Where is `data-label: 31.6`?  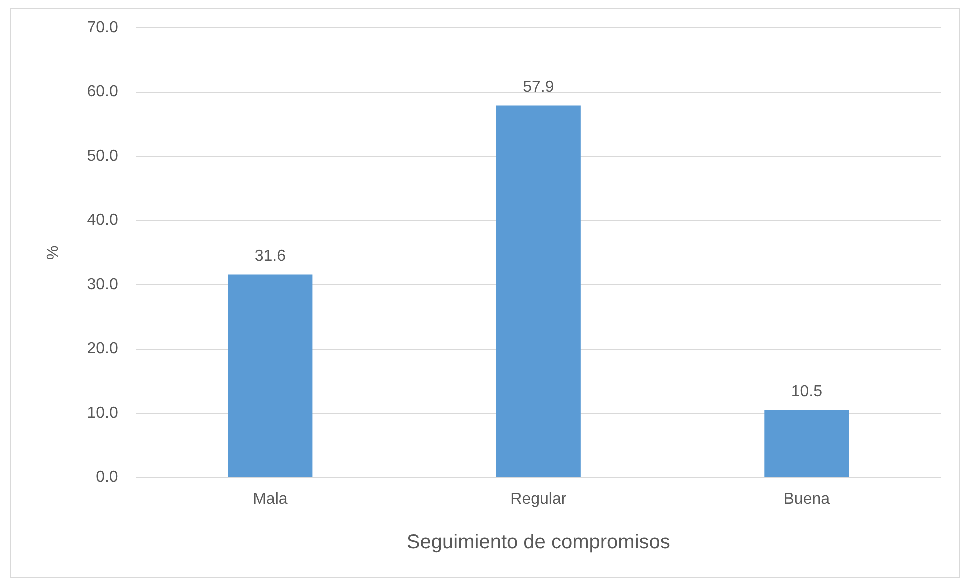
data-label: 31.6 is located at coordinates (270, 257).